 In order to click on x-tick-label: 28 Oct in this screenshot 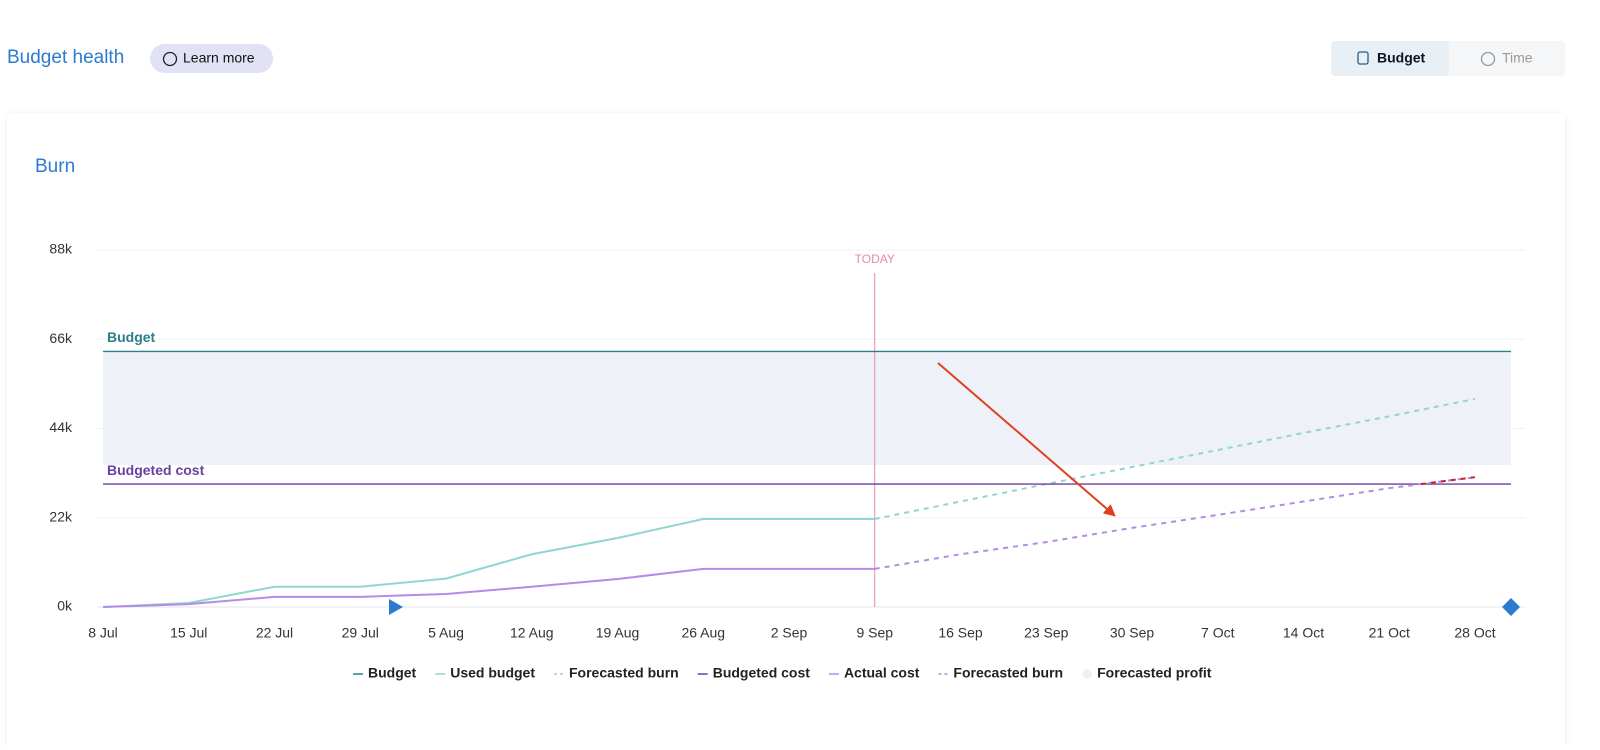, I will do `click(1474, 633)`.